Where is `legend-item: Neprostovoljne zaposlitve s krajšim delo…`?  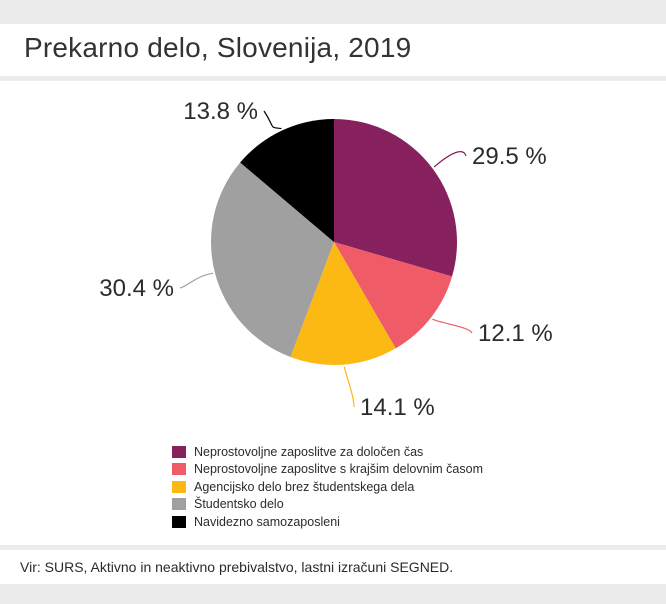
legend-item: Neprostovoljne zaposlitve s krajšim delo… is located at coordinates (327, 470).